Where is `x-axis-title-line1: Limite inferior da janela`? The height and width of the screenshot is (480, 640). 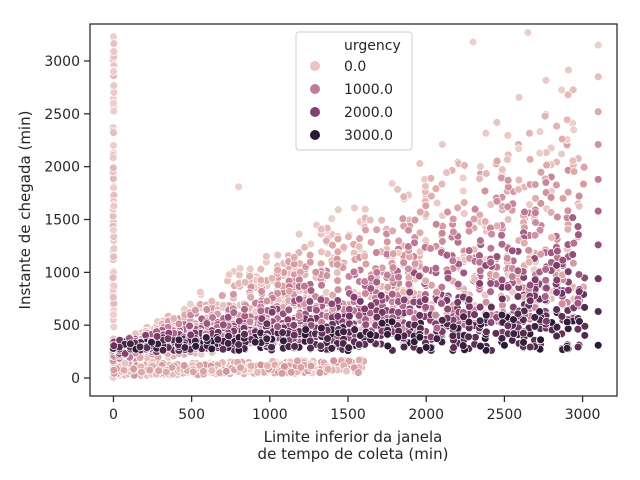 x-axis-title-line1: Limite inferior da janela is located at coordinates (353, 437).